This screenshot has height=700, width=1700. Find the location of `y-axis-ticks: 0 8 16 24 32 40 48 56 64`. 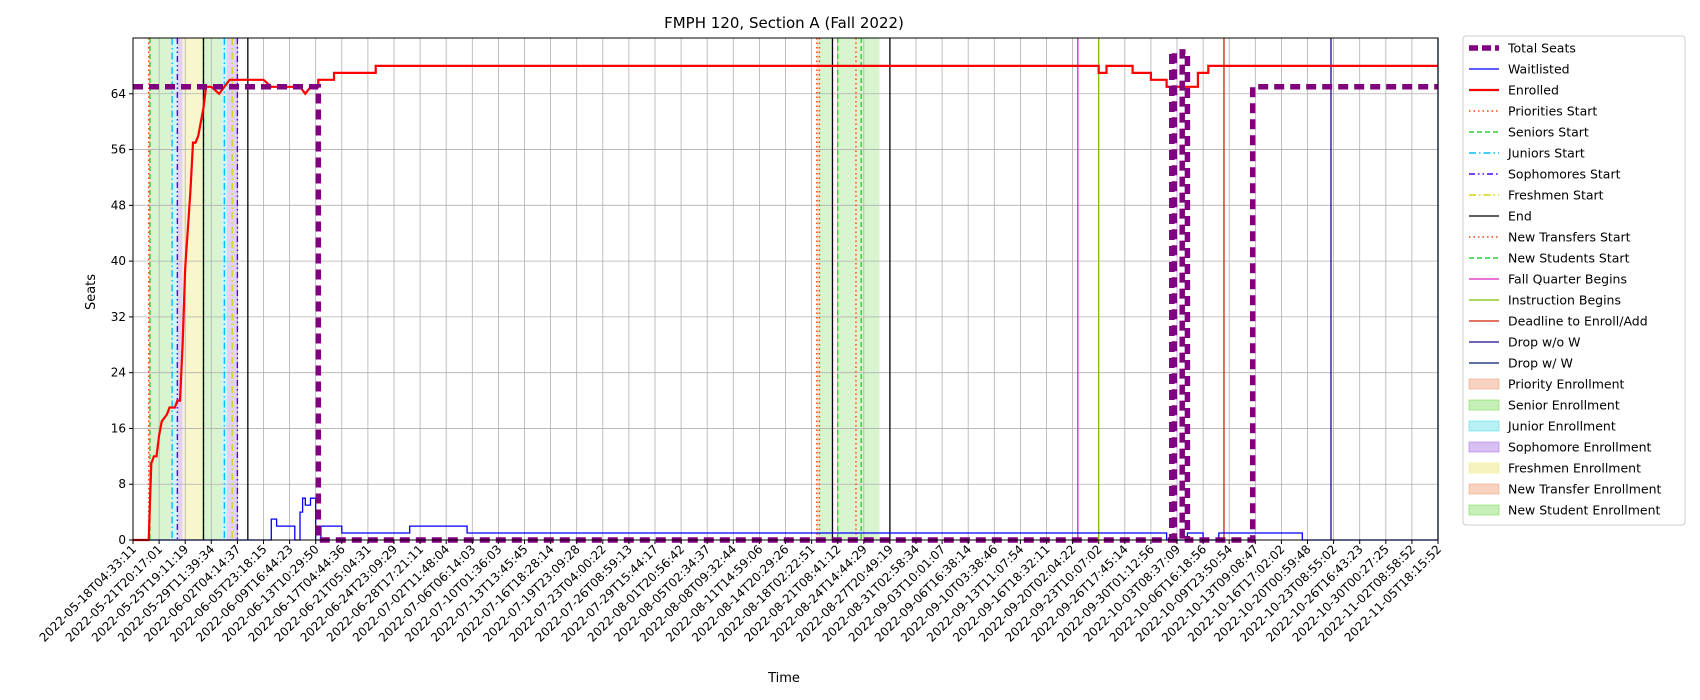

y-axis-ticks: 0 8 16 24 32 40 48 56 64 is located at coordinates (122, 317).